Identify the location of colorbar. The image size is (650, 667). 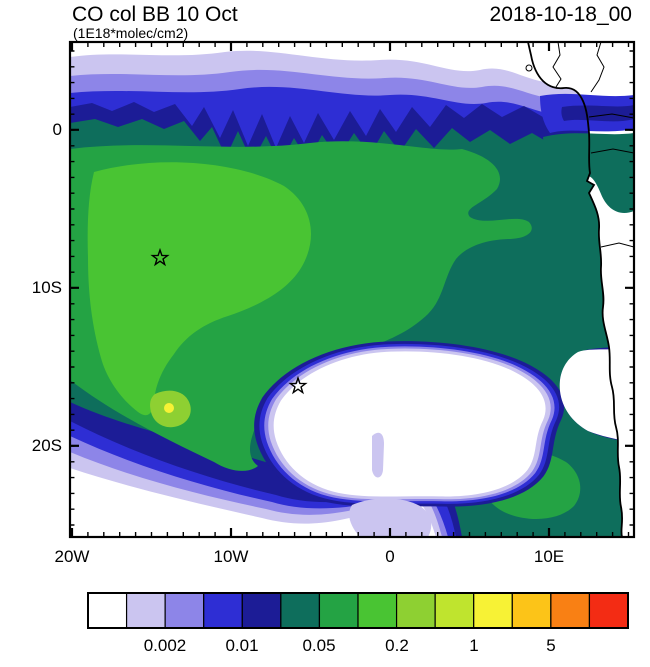
(358, 610).